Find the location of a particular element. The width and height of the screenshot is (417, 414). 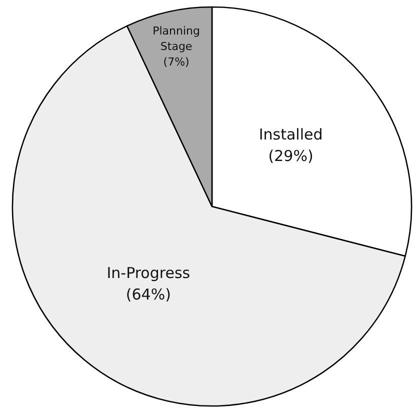

data-label: (64%) is located at coordinates (148, 294).